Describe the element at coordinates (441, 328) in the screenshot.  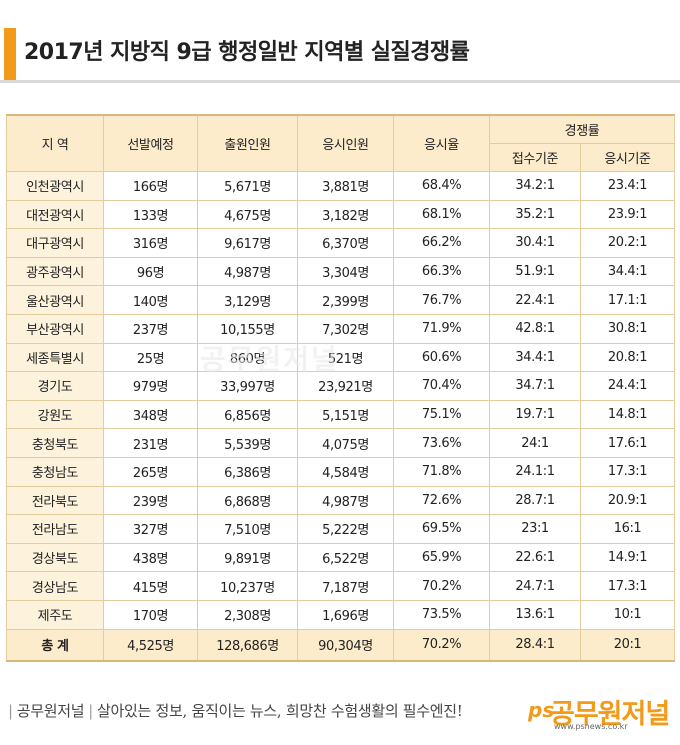
I see `cell-exam-rate: 71.9%` at that location.